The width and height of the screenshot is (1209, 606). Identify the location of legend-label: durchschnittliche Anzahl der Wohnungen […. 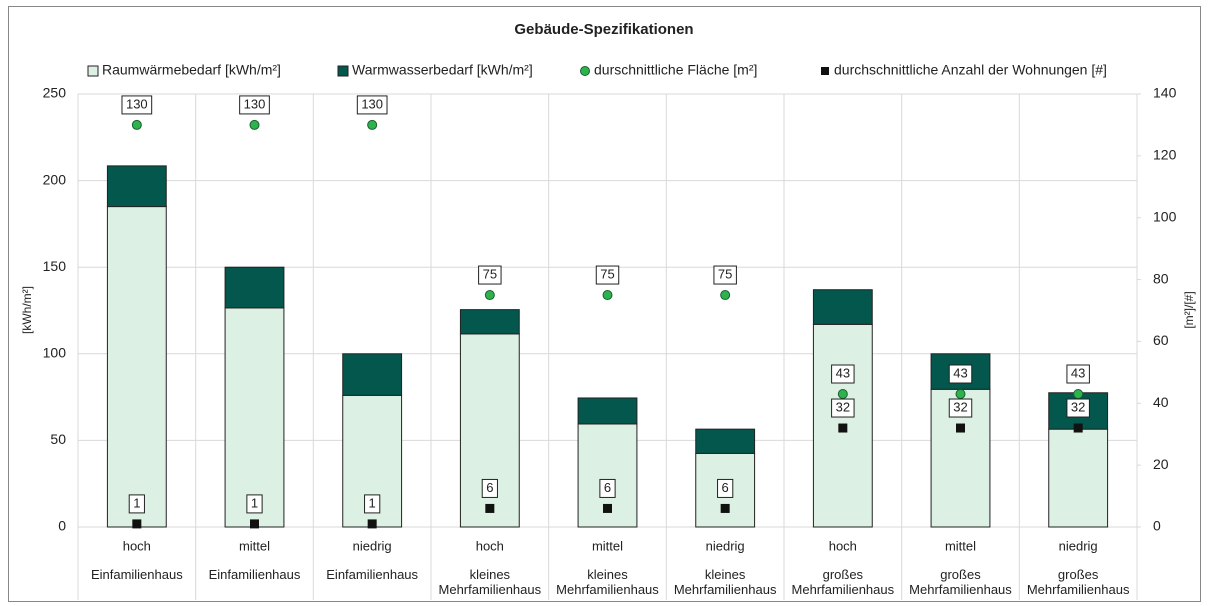
(970, 70).